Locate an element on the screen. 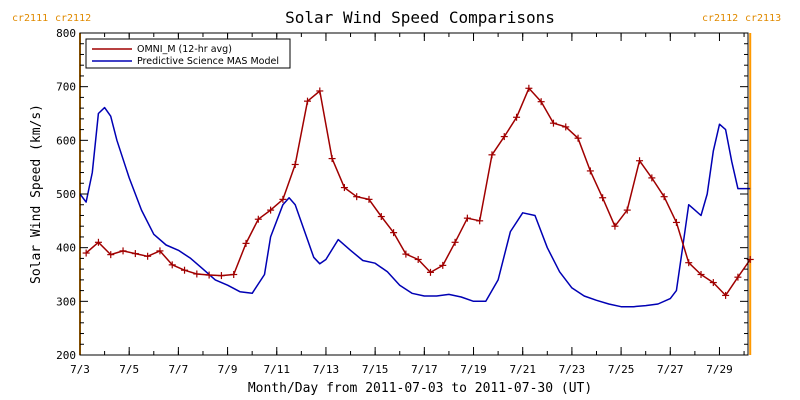 The height and width of the screenshot is (400, 800). x-tick-label: 7/21 is located at coordinates (522, 369).